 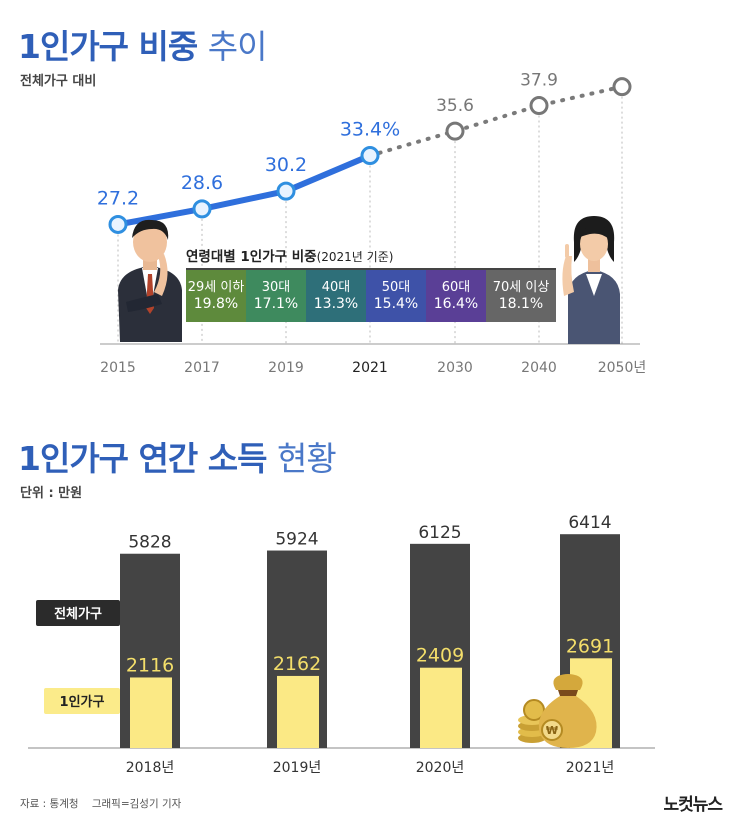 I want to click on age-cell-value: 15.4%, so click(x=396, y=304).